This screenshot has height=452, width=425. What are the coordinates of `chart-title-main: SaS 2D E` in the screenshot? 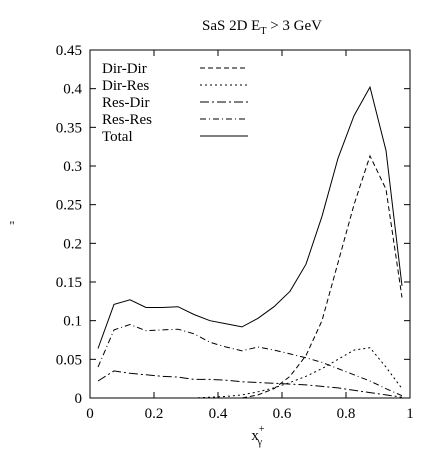 It's located at (231, 26).